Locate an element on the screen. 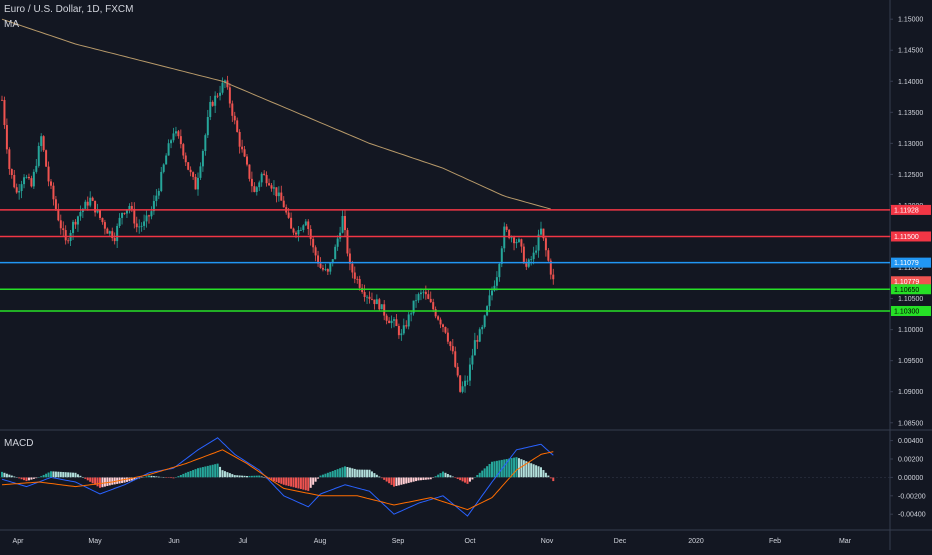 This screenshot has height=555, width=932. x-tick-label: 2020 is located at coordinates (696, 541).